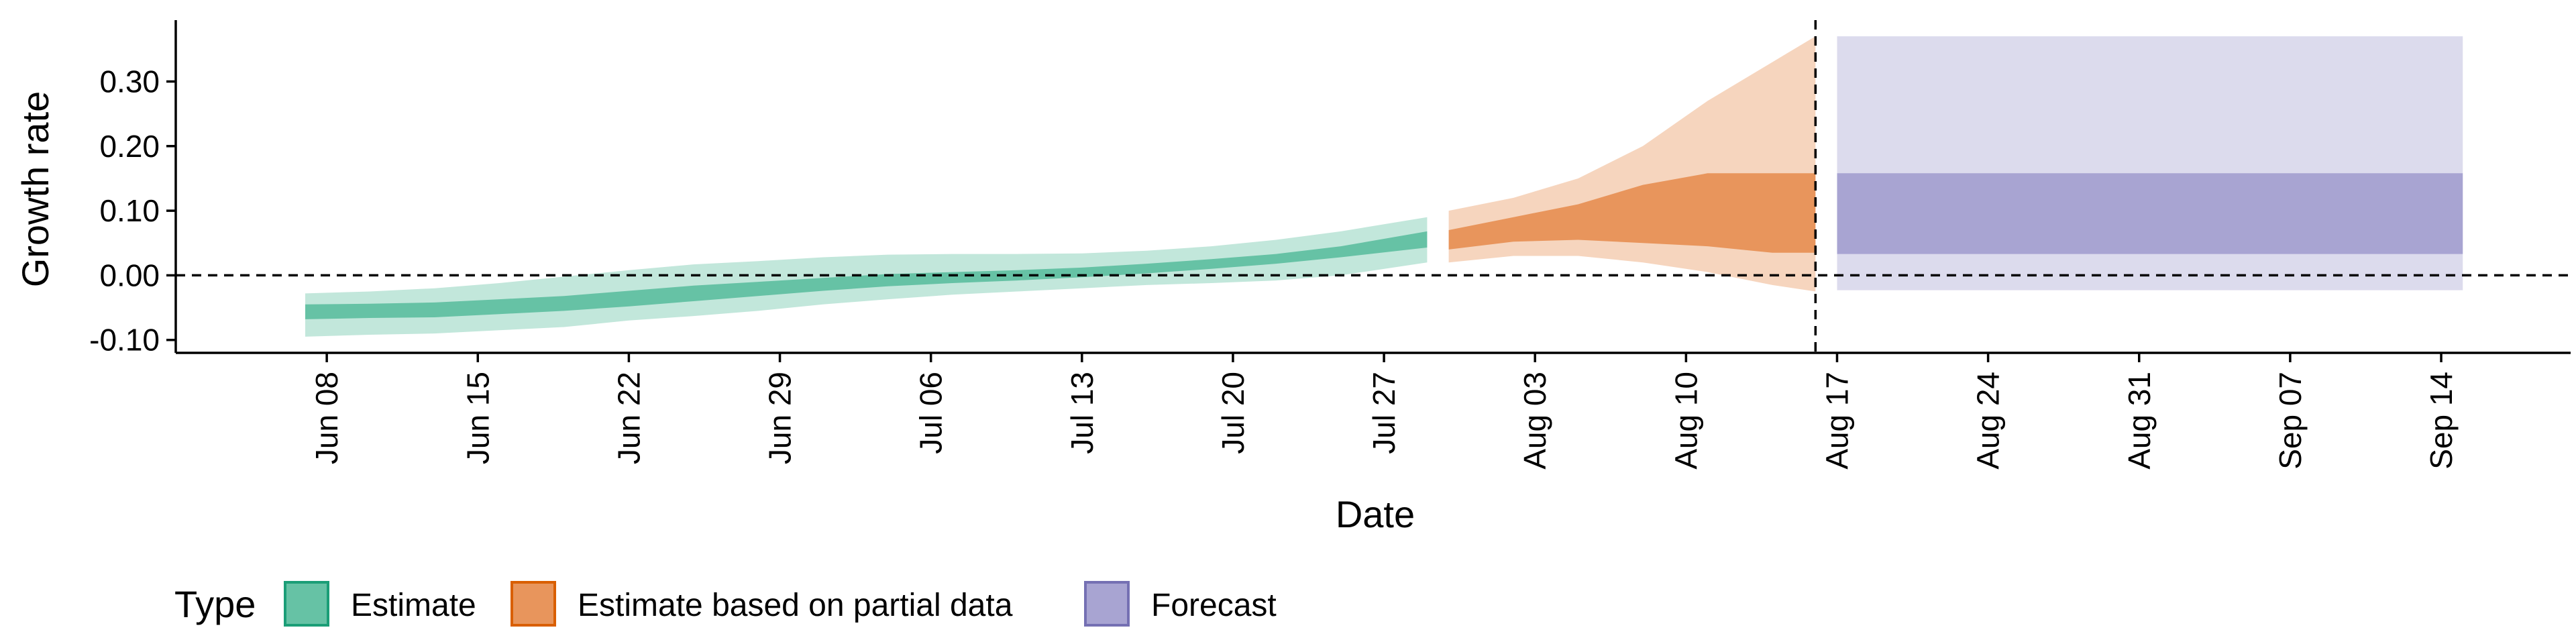  What do you see at coordinates (1082, 413) in the screenshot?
I see `x-tick-label: Jul 13` at bounding box center [1082, 413].